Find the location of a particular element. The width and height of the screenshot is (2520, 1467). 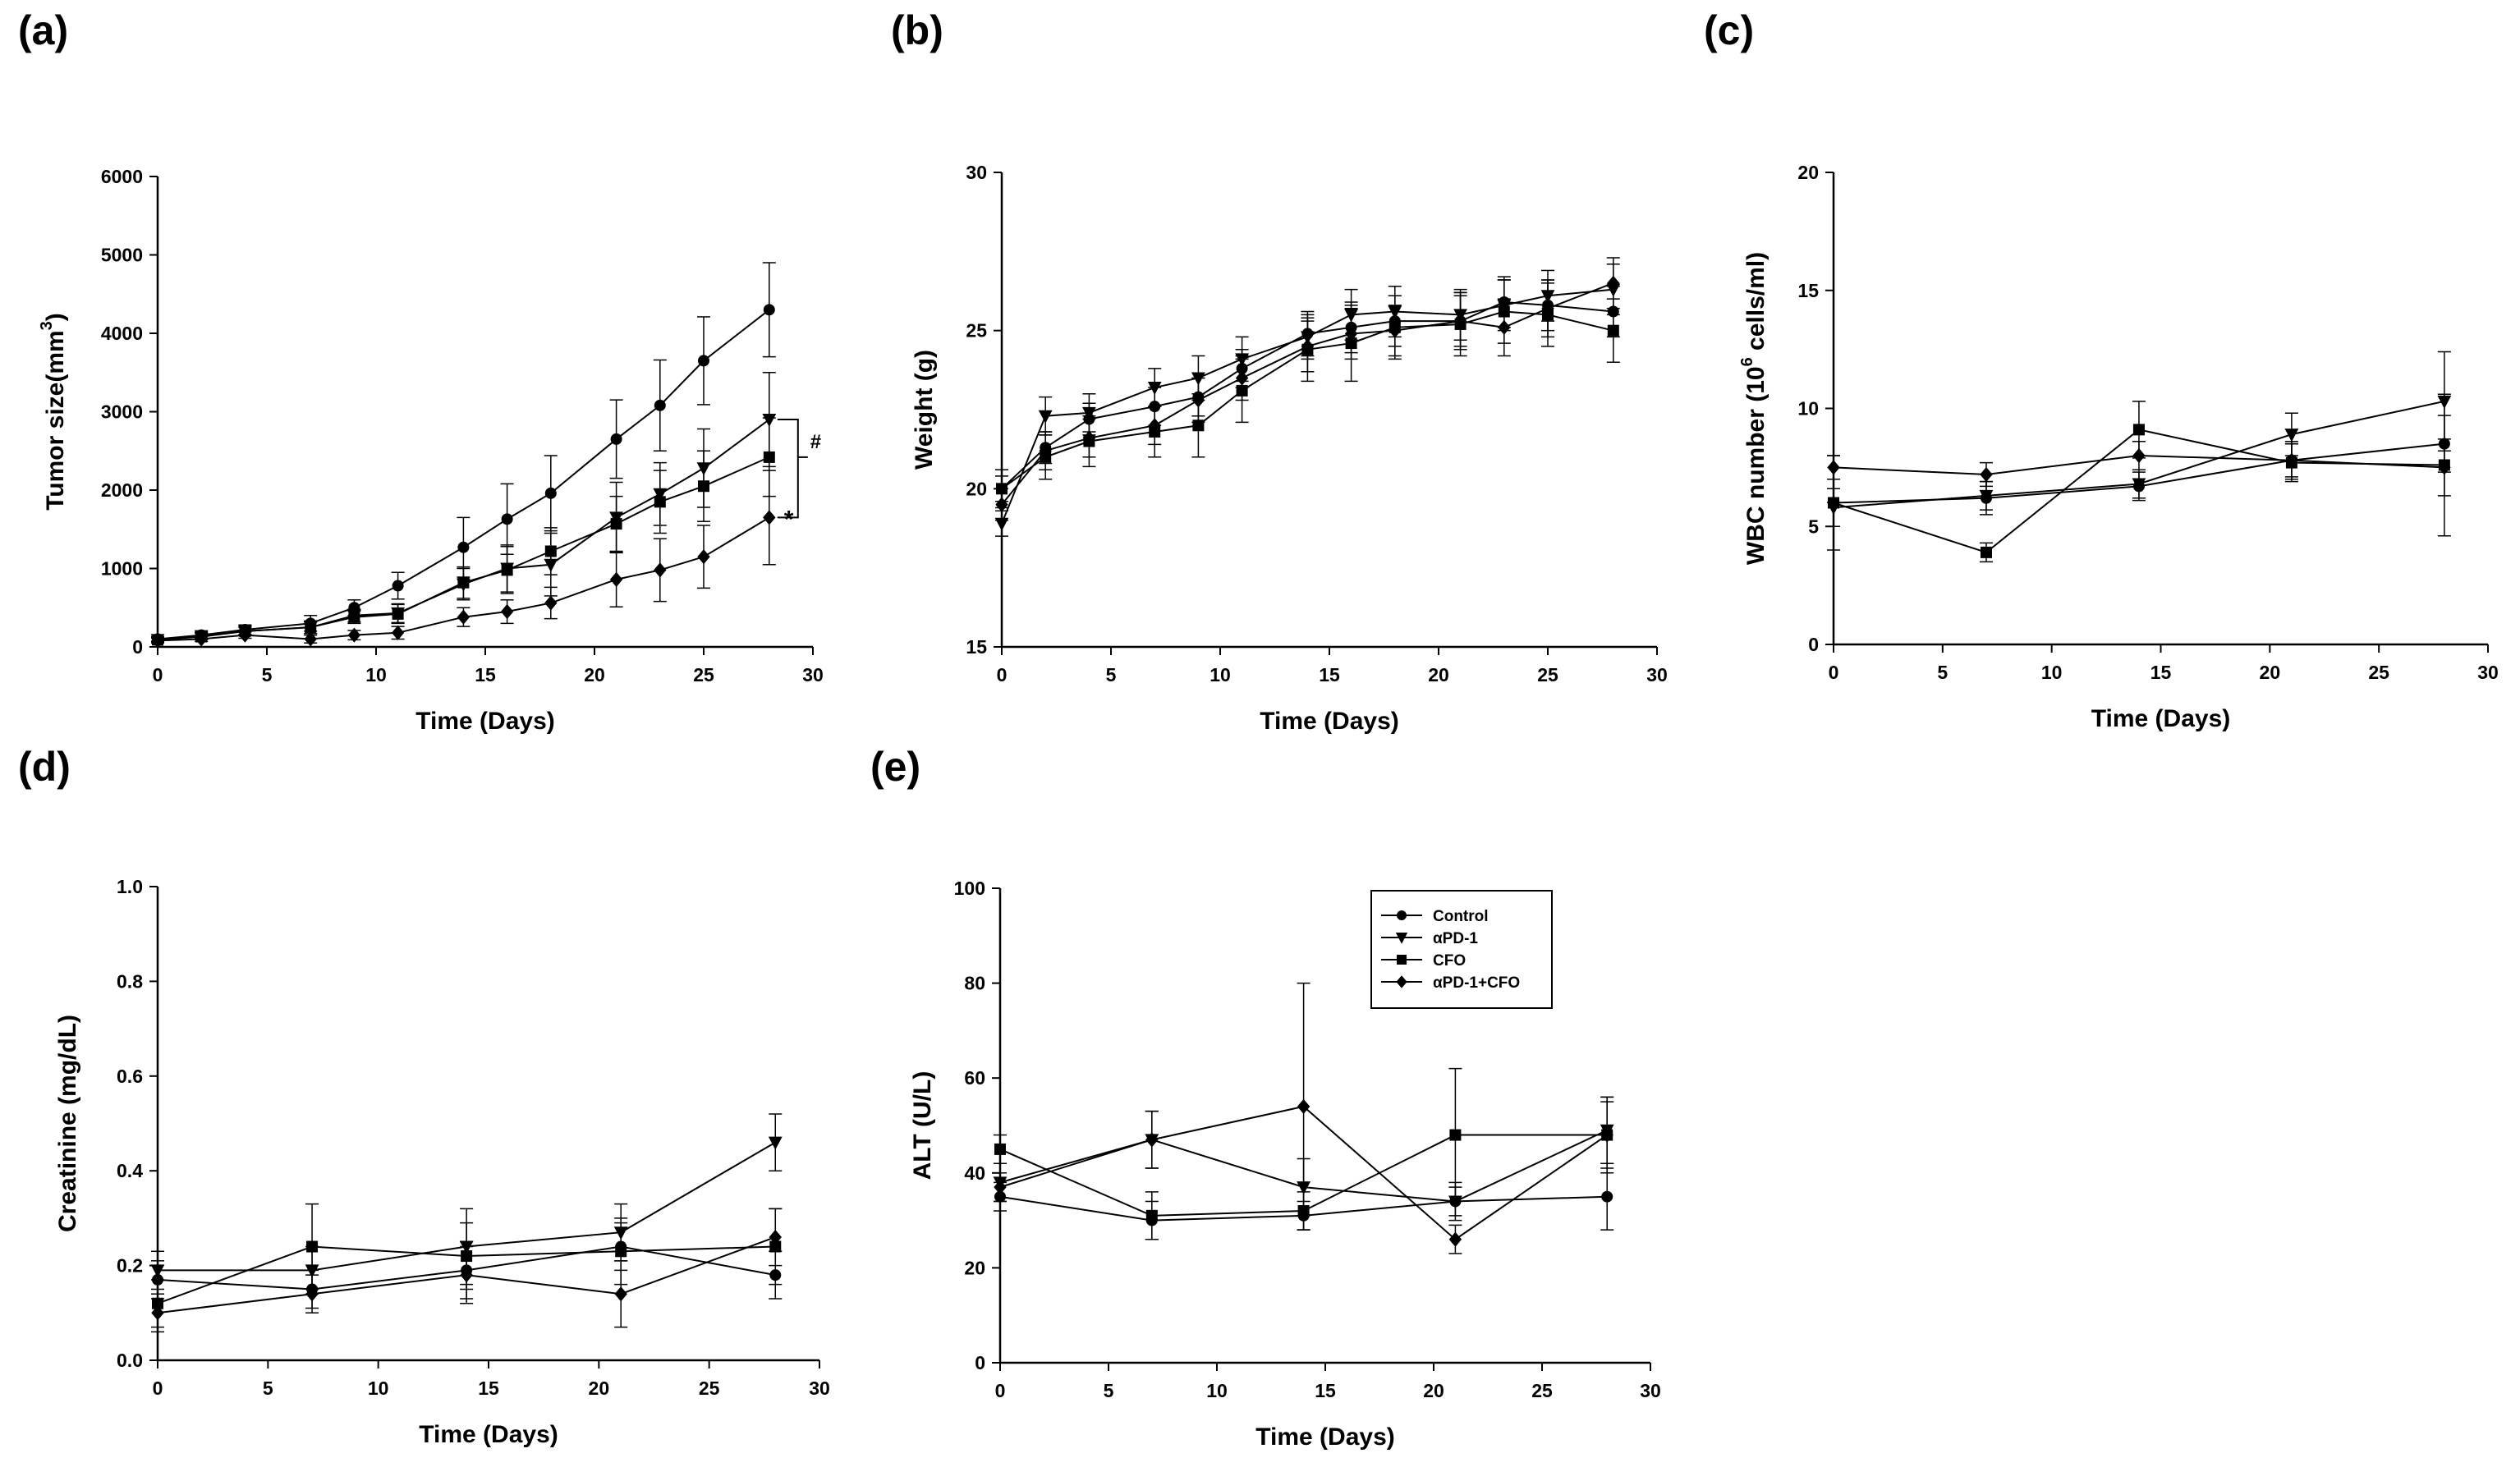

y-tick-label: 40 is located at coordinates (974, 1173).